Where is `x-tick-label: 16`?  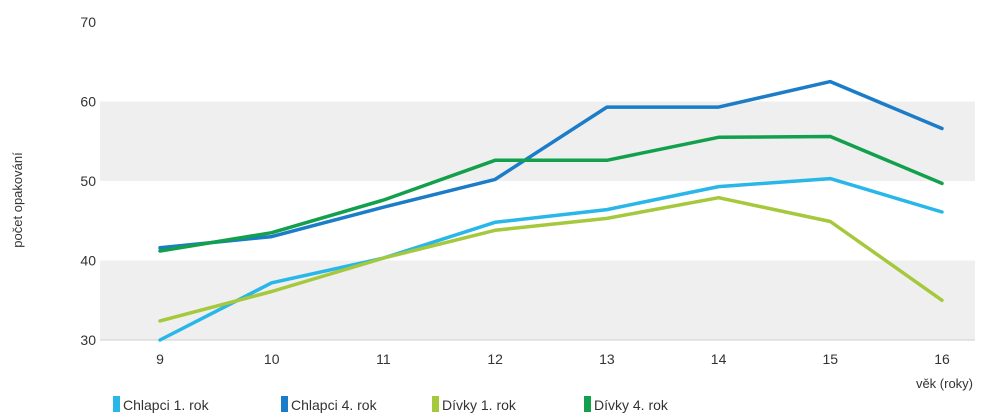
x-tick-label: 16 is located at coordinates (942, 359).